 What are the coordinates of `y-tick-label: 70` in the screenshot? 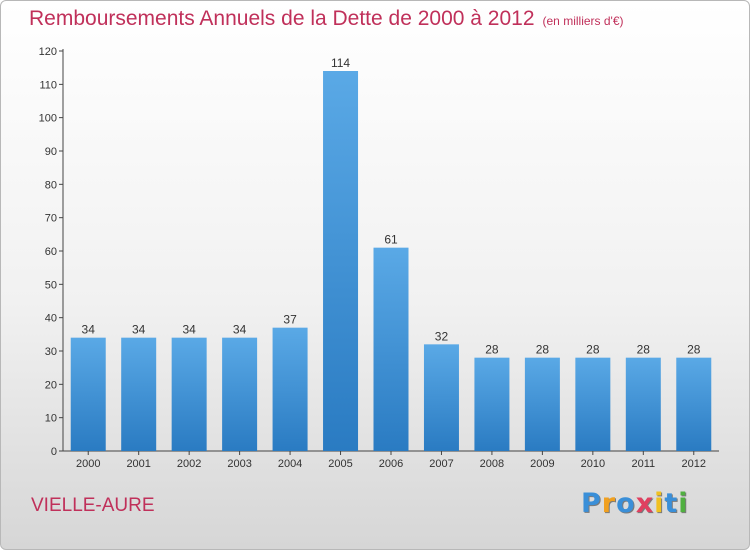 It's located at (51, 219).